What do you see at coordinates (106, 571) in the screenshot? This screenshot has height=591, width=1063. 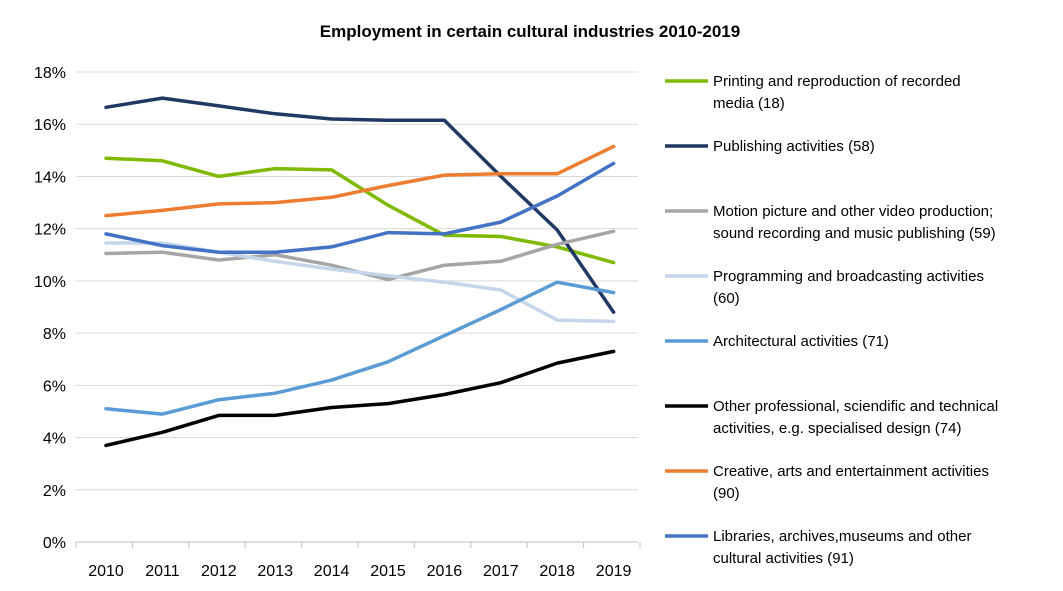 I see `x-tick-label: 2010` at bounding box center [106, 571].